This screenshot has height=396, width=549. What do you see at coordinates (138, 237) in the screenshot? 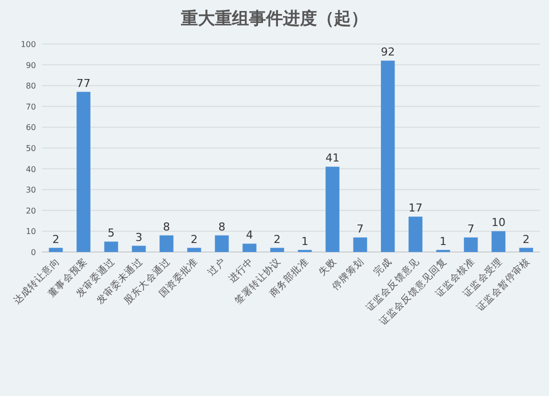
I see `data-label: 3` at bounding box center [138, 237].